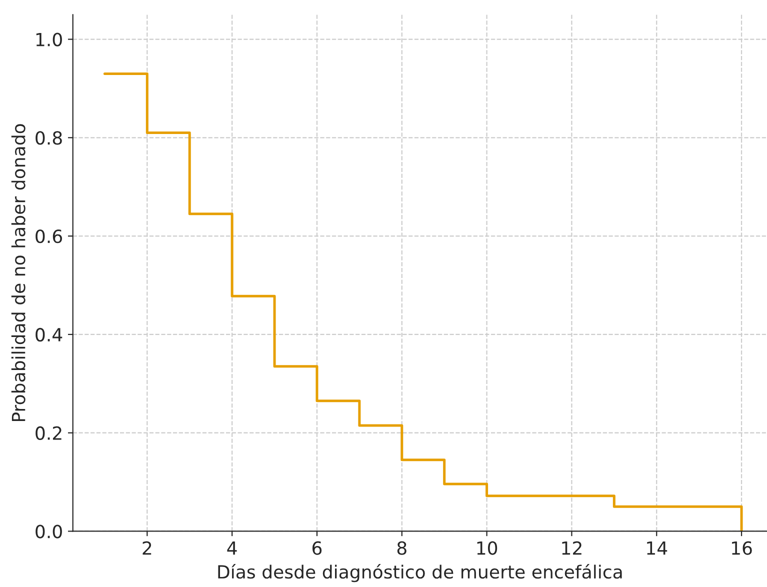 The width and height of the screenshot is (767, 587). Describe the element at coordinates (49, 39) in the screenshot. I see `y-tick-label: 1.0` at that location.